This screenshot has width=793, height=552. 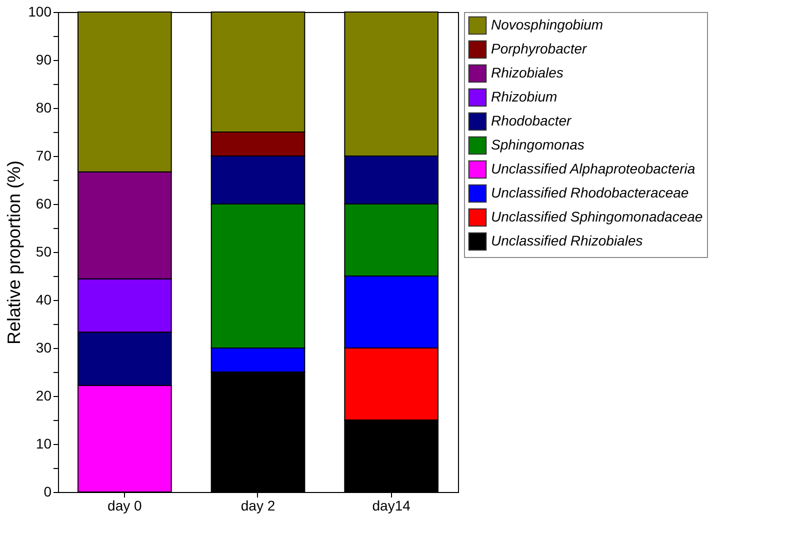 I want to click on legend-label: Unclassified Sphingomonadaceae, so click(x=597, y=216).